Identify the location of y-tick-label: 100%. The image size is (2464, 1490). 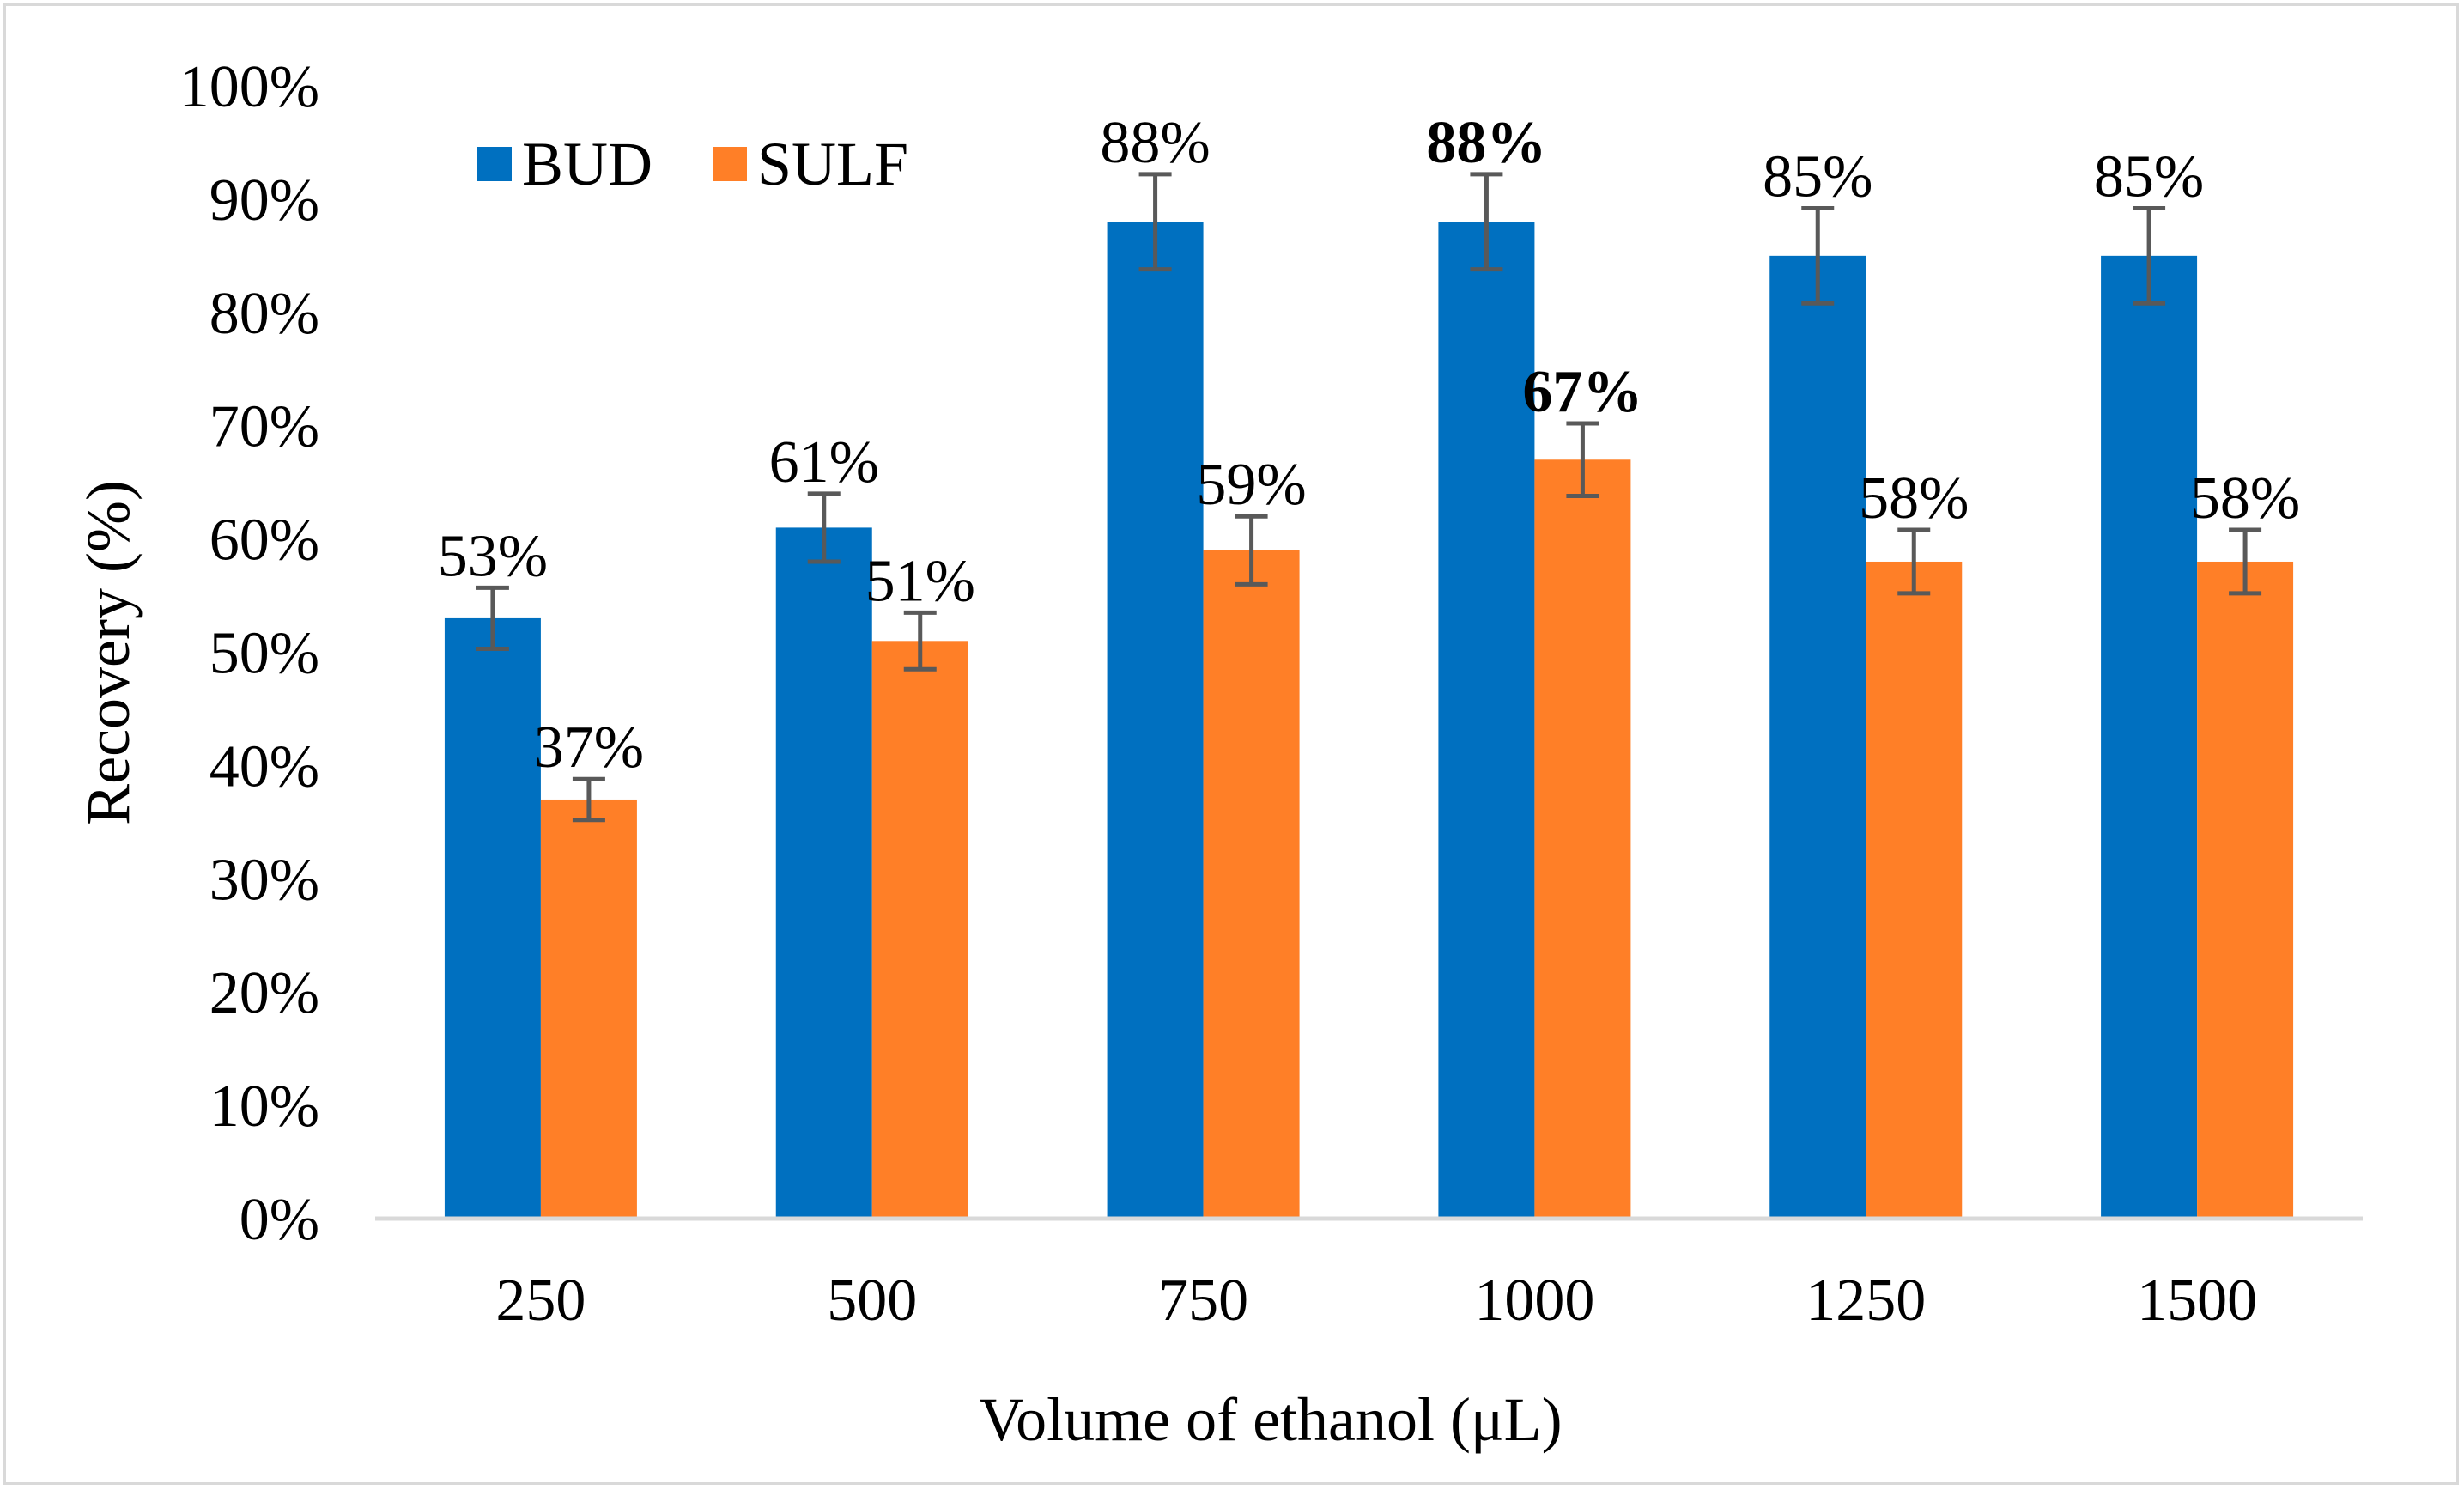
(249, 87).